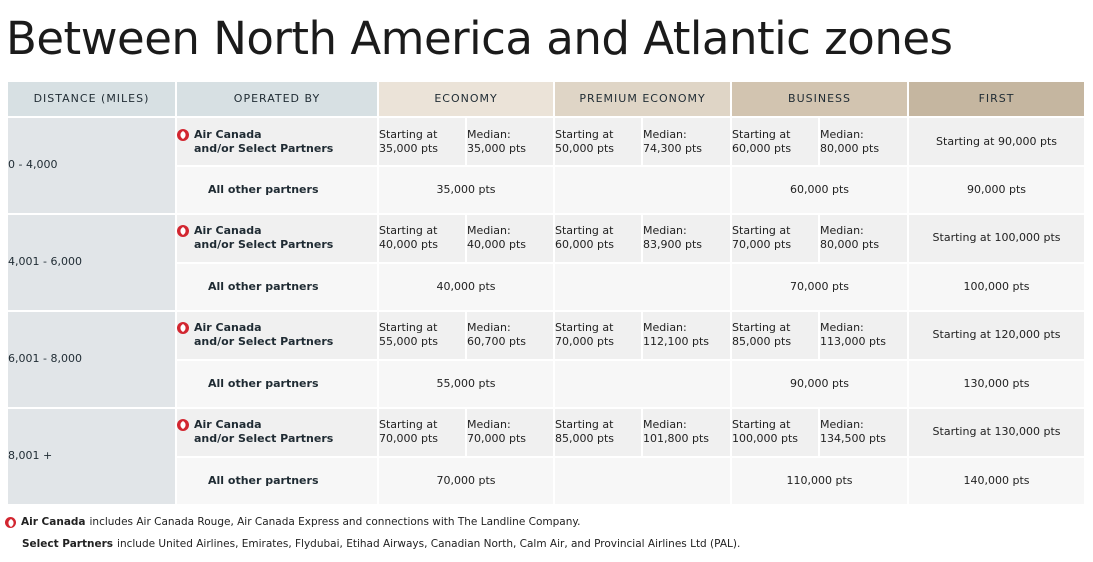  What do you see at coordinates (997, 141) in the screenshot?
I see `fare-cell-first: Starting at 90,000 pts` at bounding box center [997, 141].